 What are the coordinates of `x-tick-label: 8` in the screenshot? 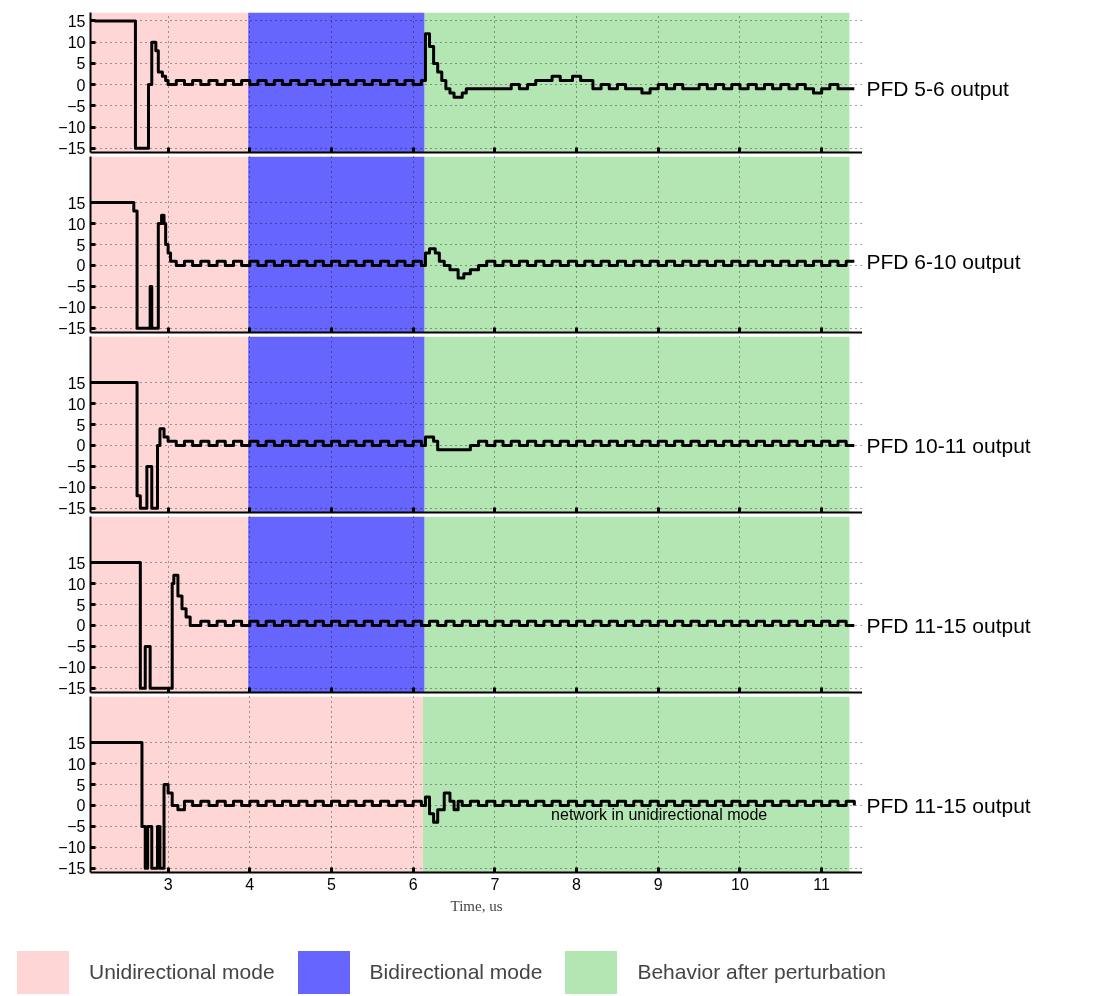 It's located at (577, 884).